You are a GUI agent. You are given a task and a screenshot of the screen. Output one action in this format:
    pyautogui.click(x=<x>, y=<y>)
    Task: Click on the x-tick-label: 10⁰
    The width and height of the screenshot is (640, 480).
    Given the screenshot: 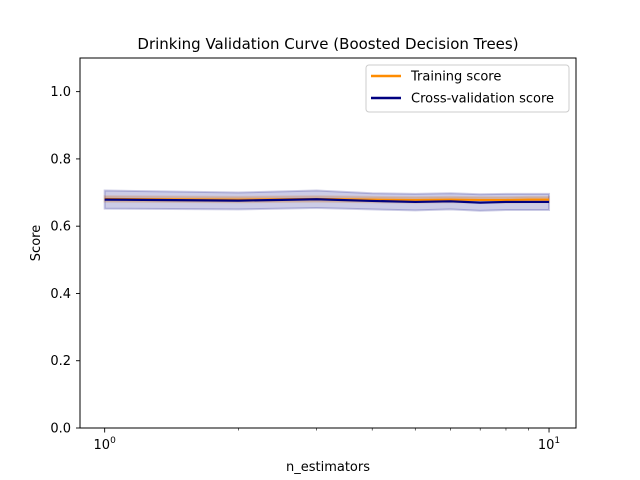 What is the action you would take?
    pyautogui.click(x=105, y=444)
    